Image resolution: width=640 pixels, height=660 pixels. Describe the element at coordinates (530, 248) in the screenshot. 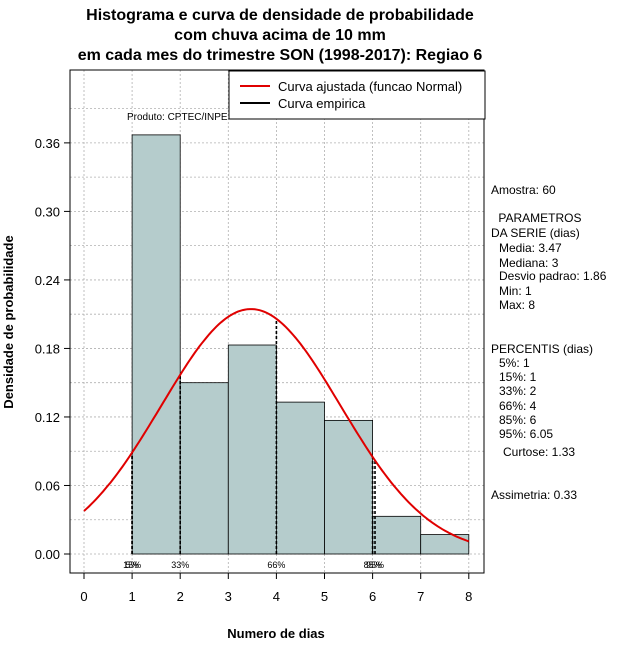

I see `param-media: Media: 3.47` at that location.